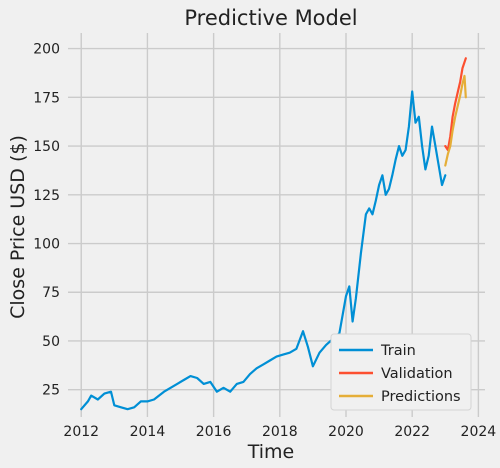 This screenshot has height=468, width=500. What do you see at coordinates (81, 432) in the screenshot?
I see `x-tick-label: 2012` at bounding box center [81, 432].